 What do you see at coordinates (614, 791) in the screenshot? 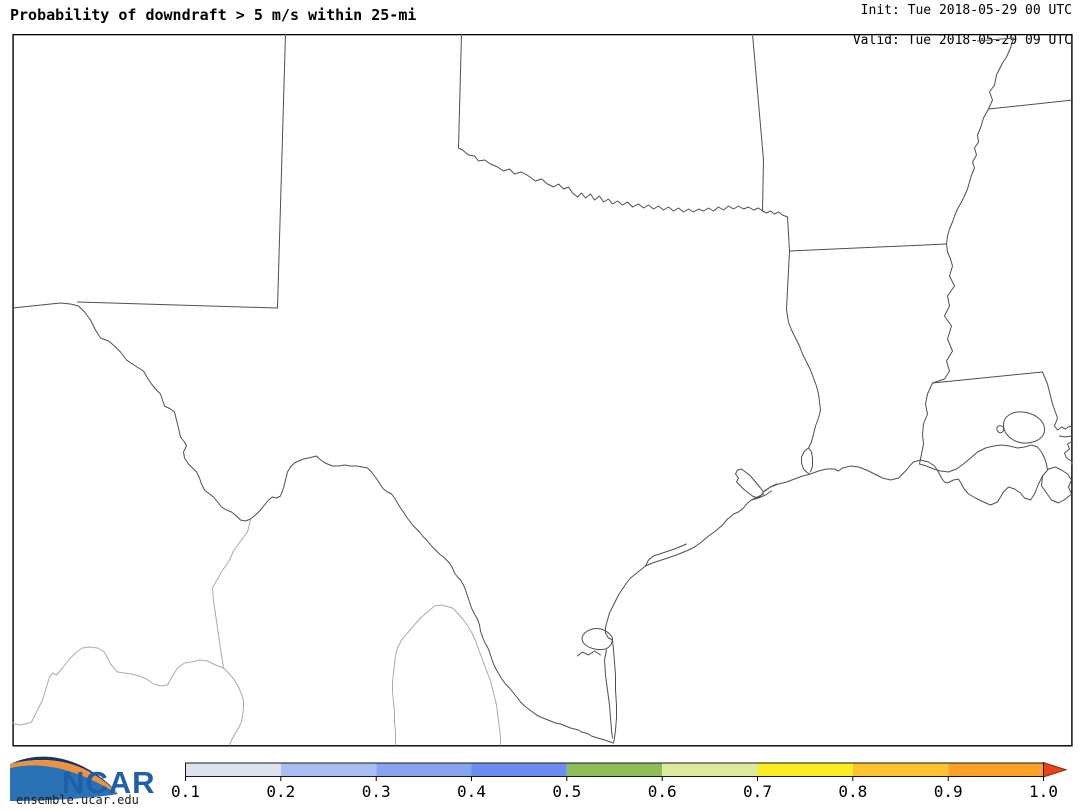
I see `colorbar-labels: 0.1 0.2 0.3 0.4 0.5 0.6 0.7 0.8 0.9 1.0` at bounding box center [614, 791].